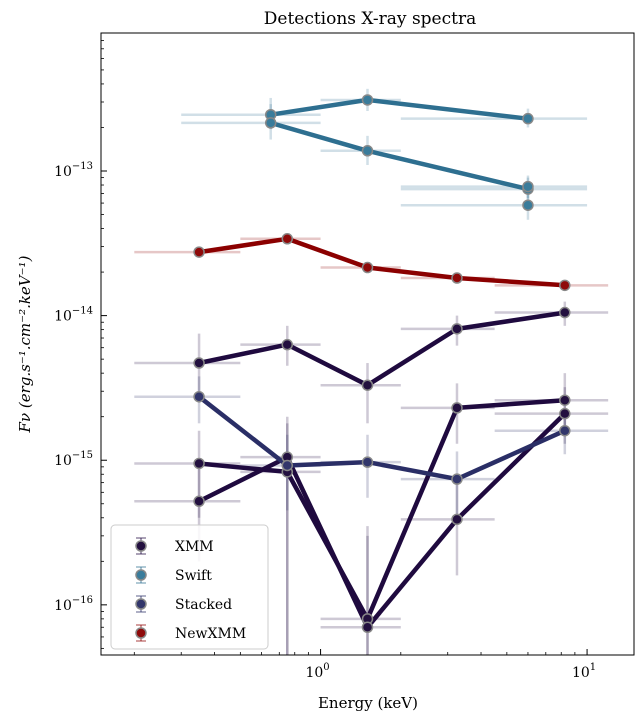 The image size is (635, 720). What do you see at coordinates (199, 463) in the screenshot?
I see `data-point-s1-p0` at bounding box center [199, 463].